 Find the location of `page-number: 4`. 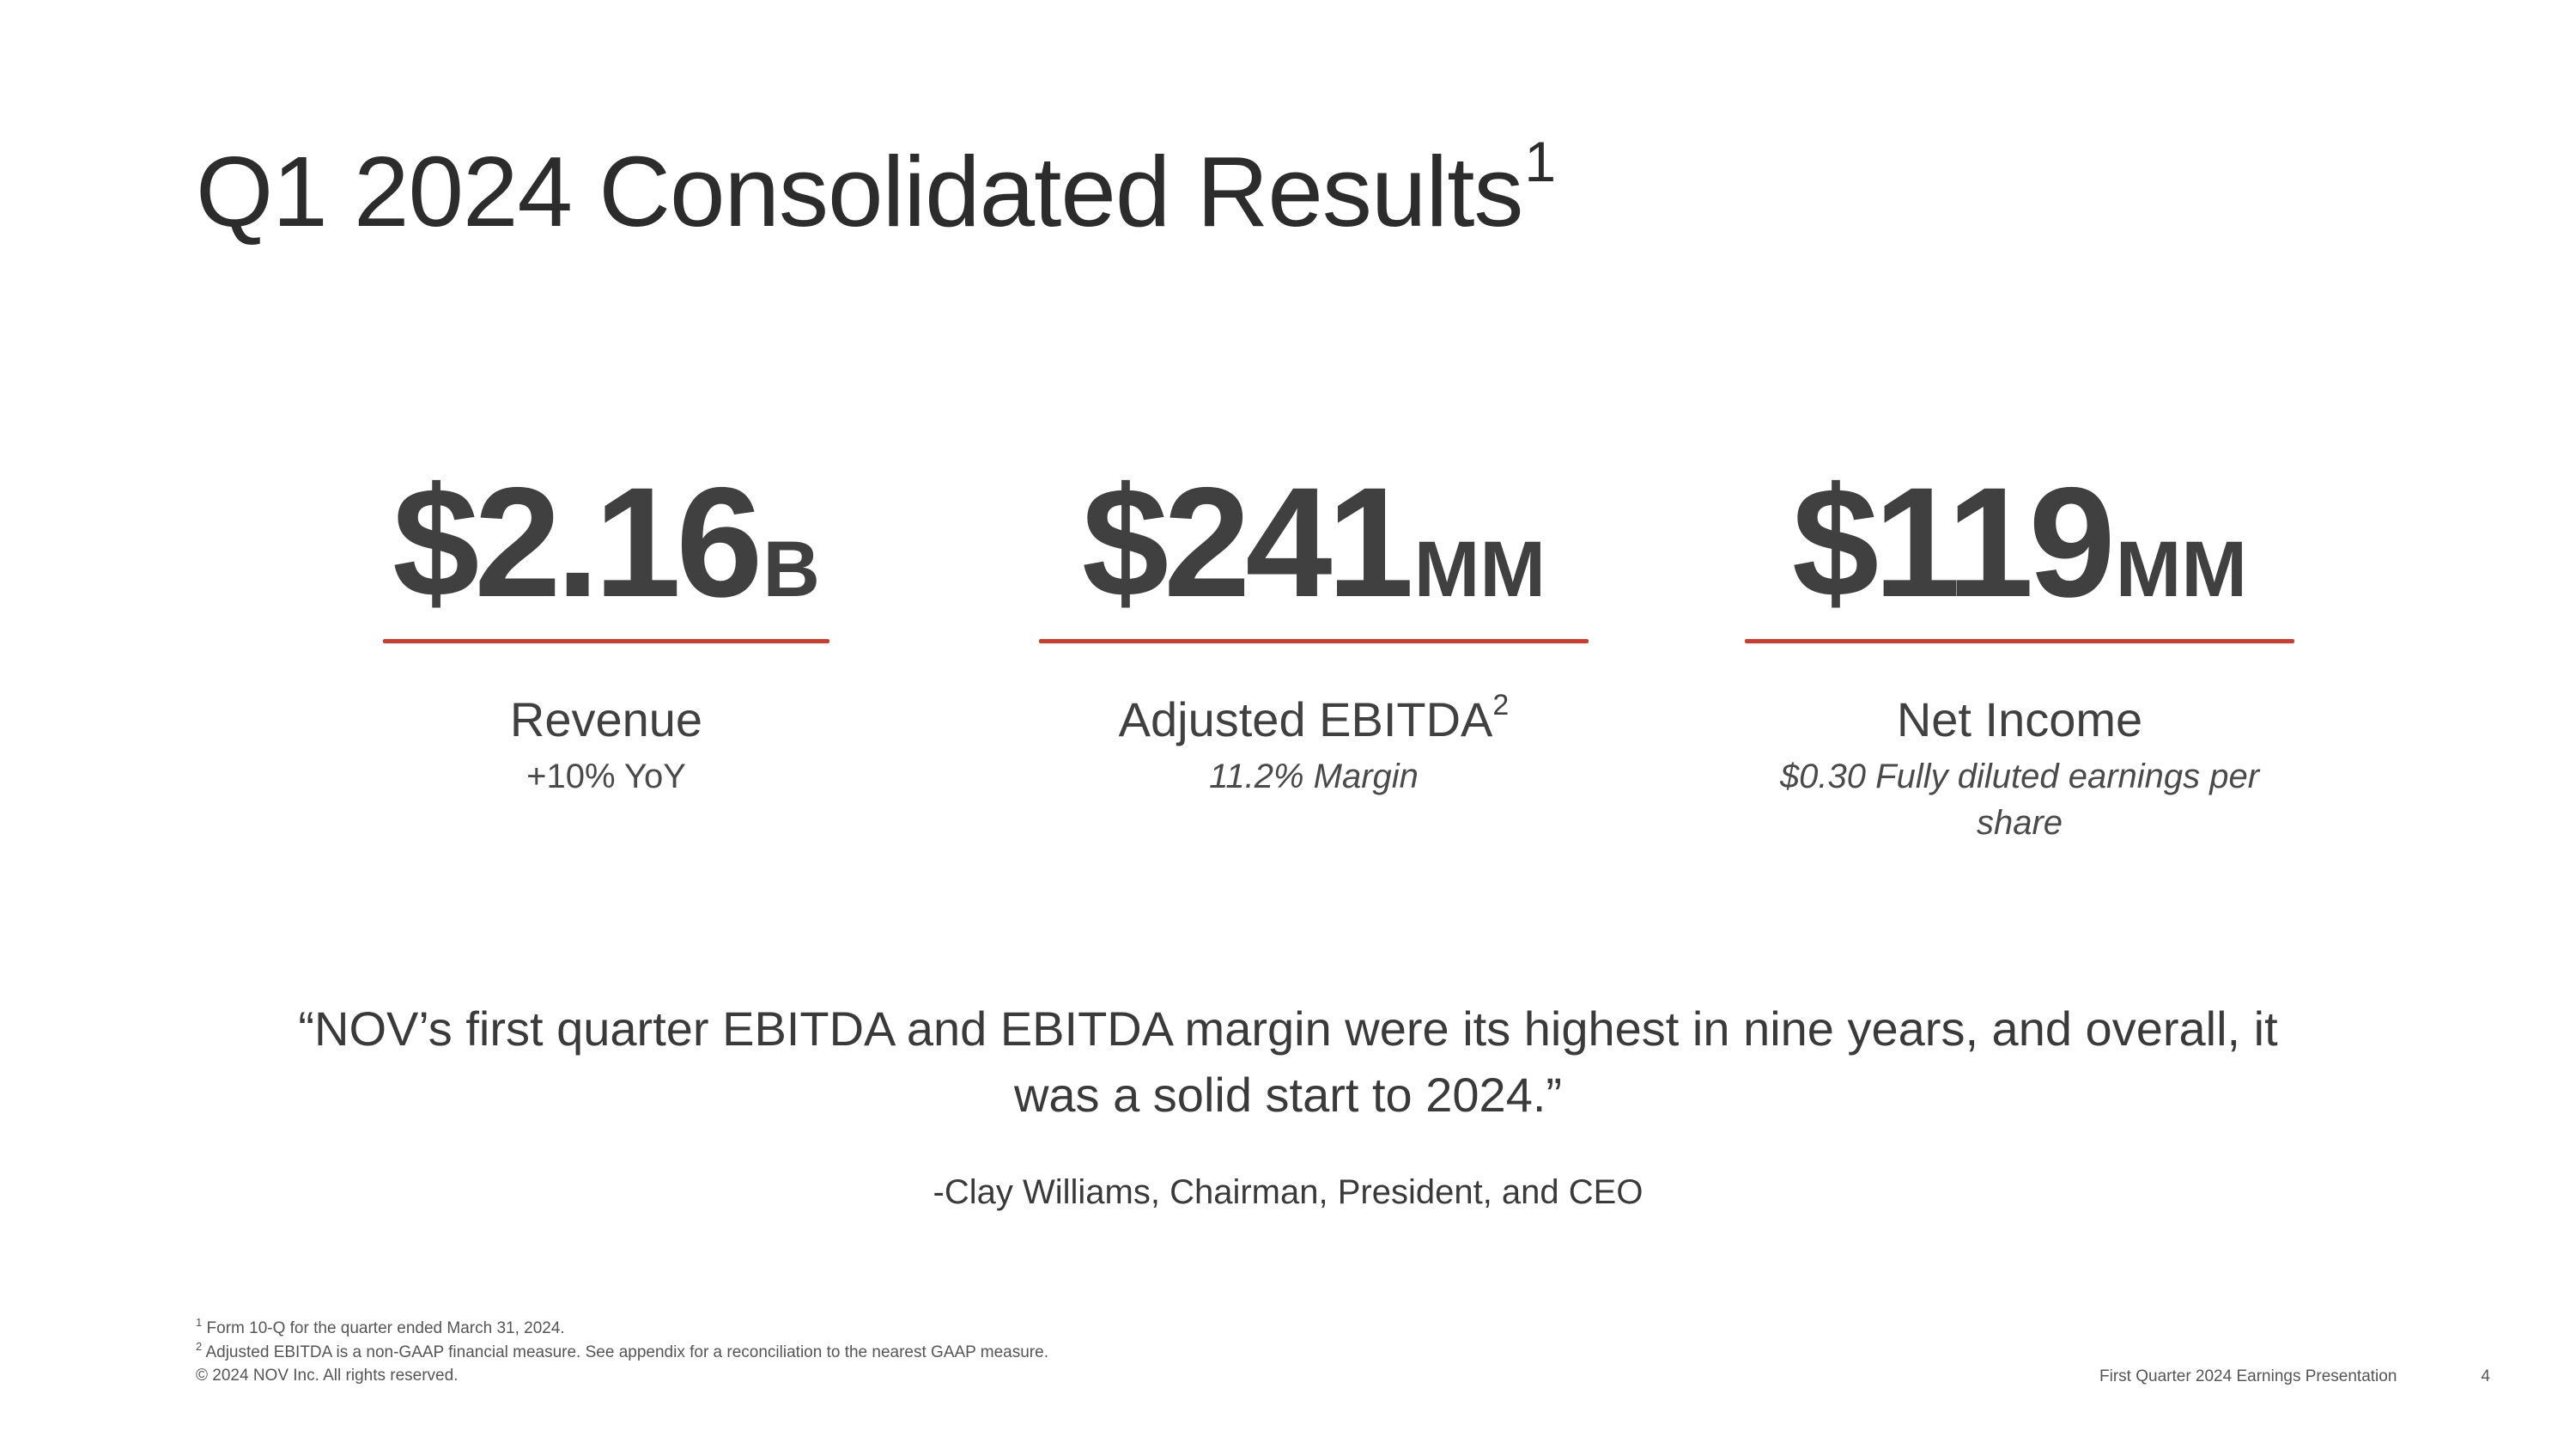

page-number: 4 is located at coordinates (2485, 1376).